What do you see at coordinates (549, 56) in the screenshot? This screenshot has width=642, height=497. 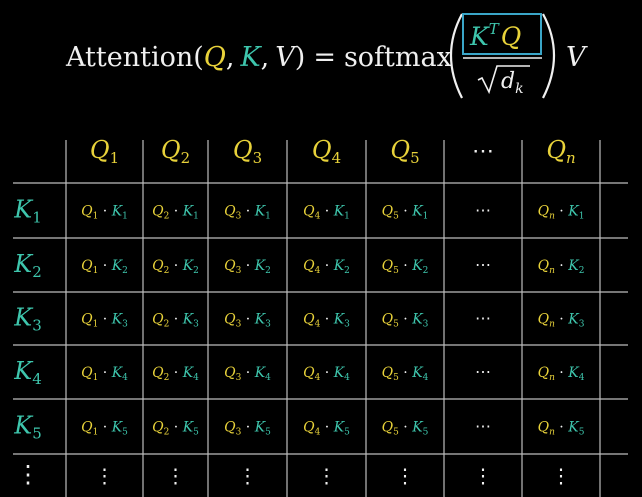 I see `right-big-paren` at bounding box center [549, 56].